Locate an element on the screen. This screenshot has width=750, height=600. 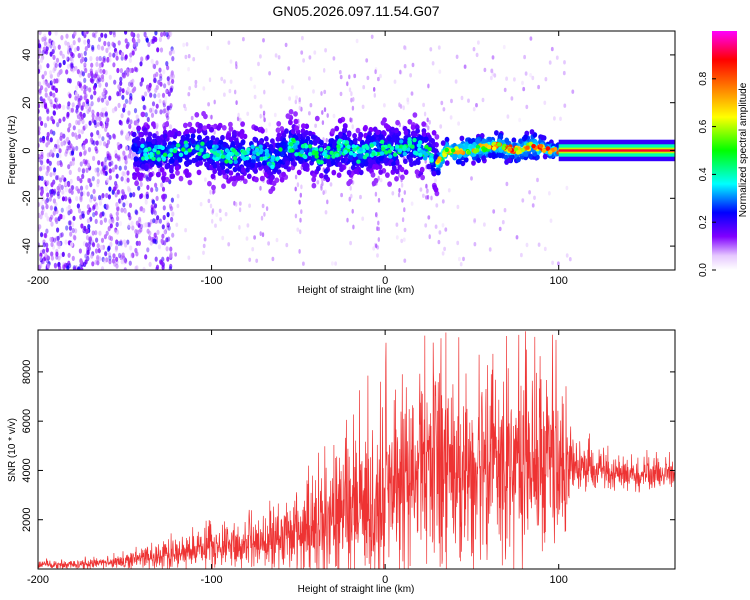
y-tick-label: -40 is located at coordinates (27, 246).